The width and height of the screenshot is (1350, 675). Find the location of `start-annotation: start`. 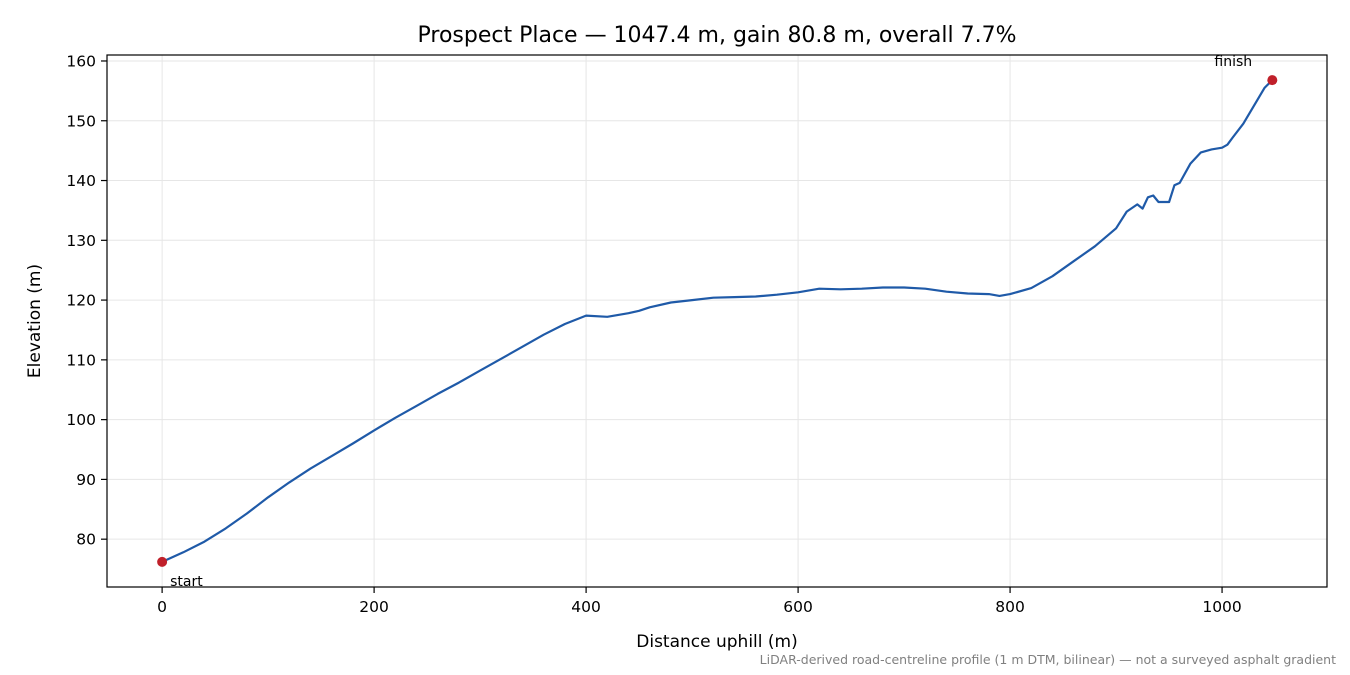

start-annotation: start is located at coordinates (186, 582).